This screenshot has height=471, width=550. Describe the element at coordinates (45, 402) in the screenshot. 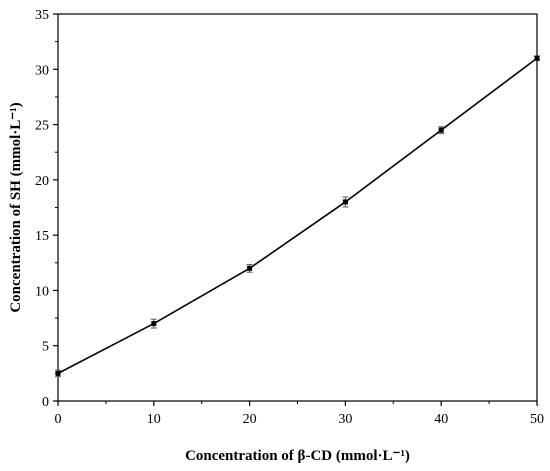

I see `y-tick-label: 0` at that location.